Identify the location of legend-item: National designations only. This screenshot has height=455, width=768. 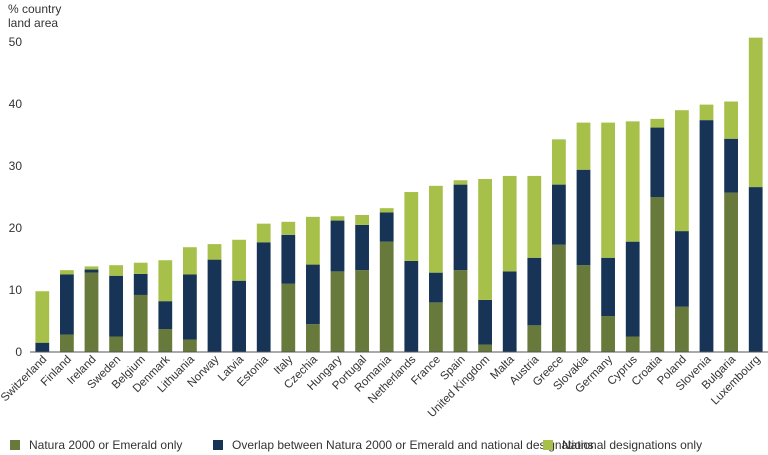
(622, 445).